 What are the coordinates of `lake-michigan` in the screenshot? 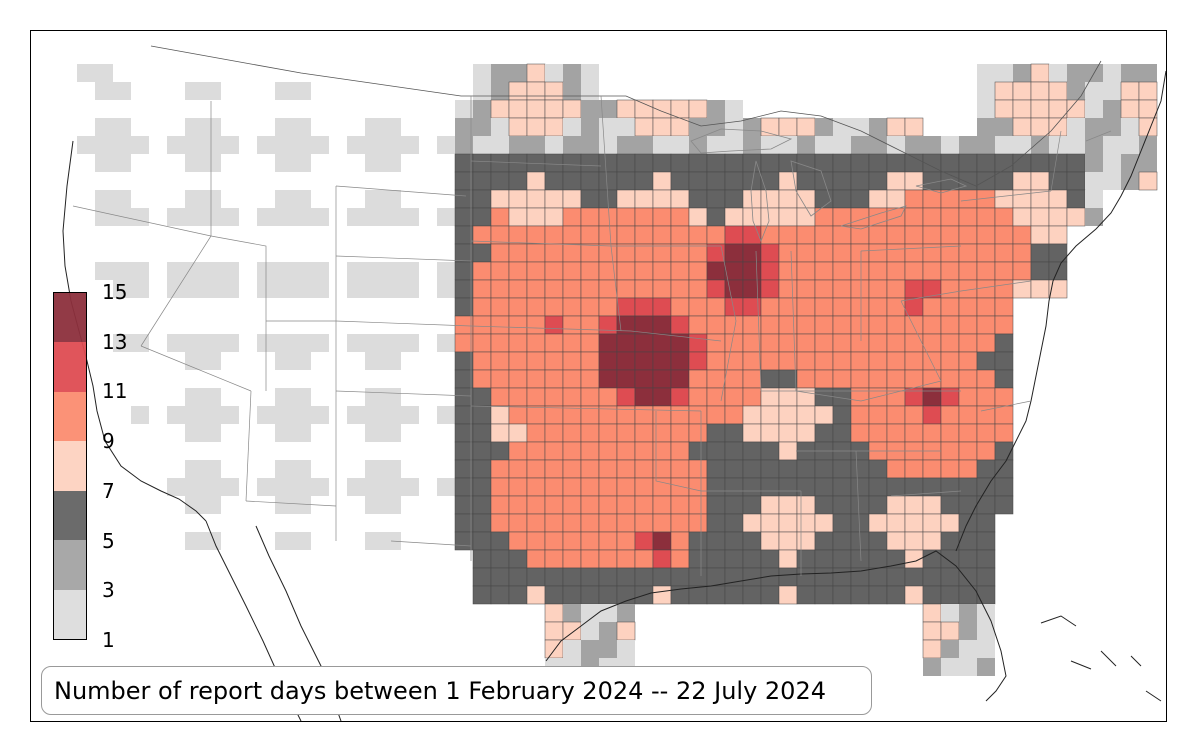 It's located at (760, 201).